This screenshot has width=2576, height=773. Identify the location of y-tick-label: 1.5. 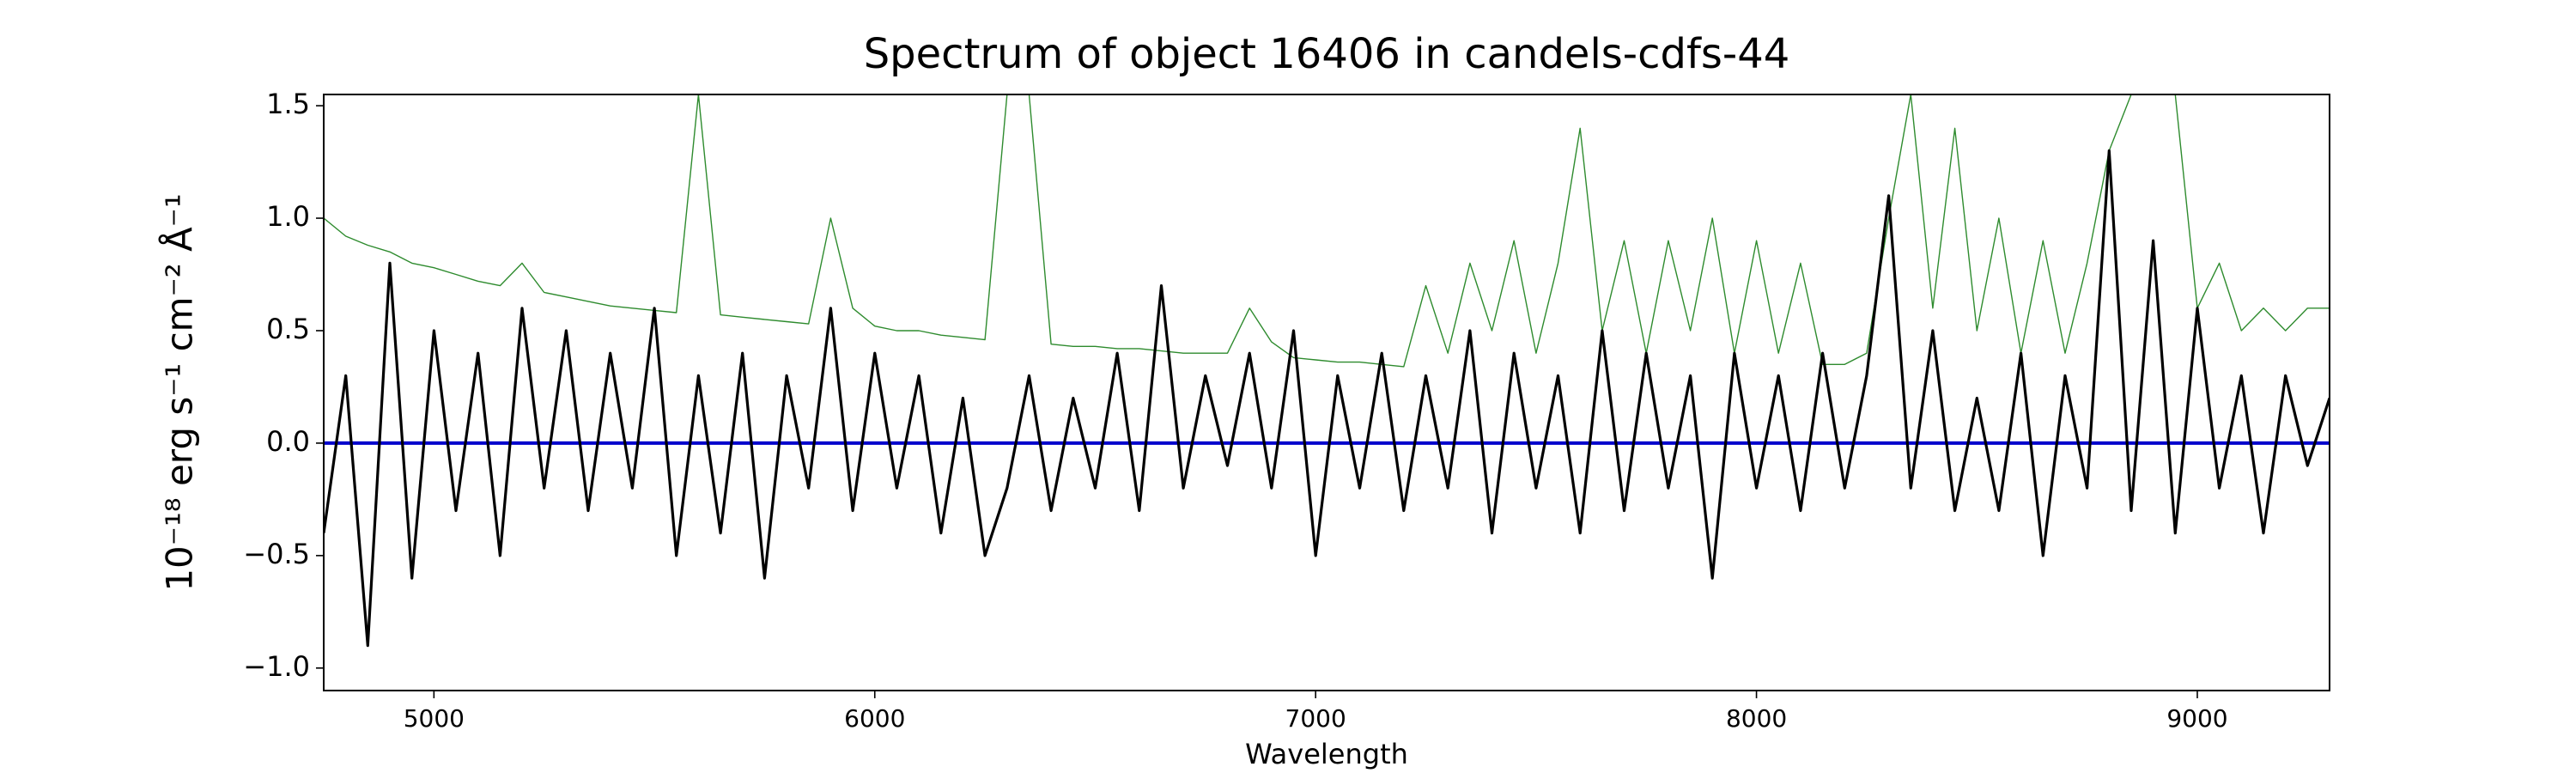
(288, 104).